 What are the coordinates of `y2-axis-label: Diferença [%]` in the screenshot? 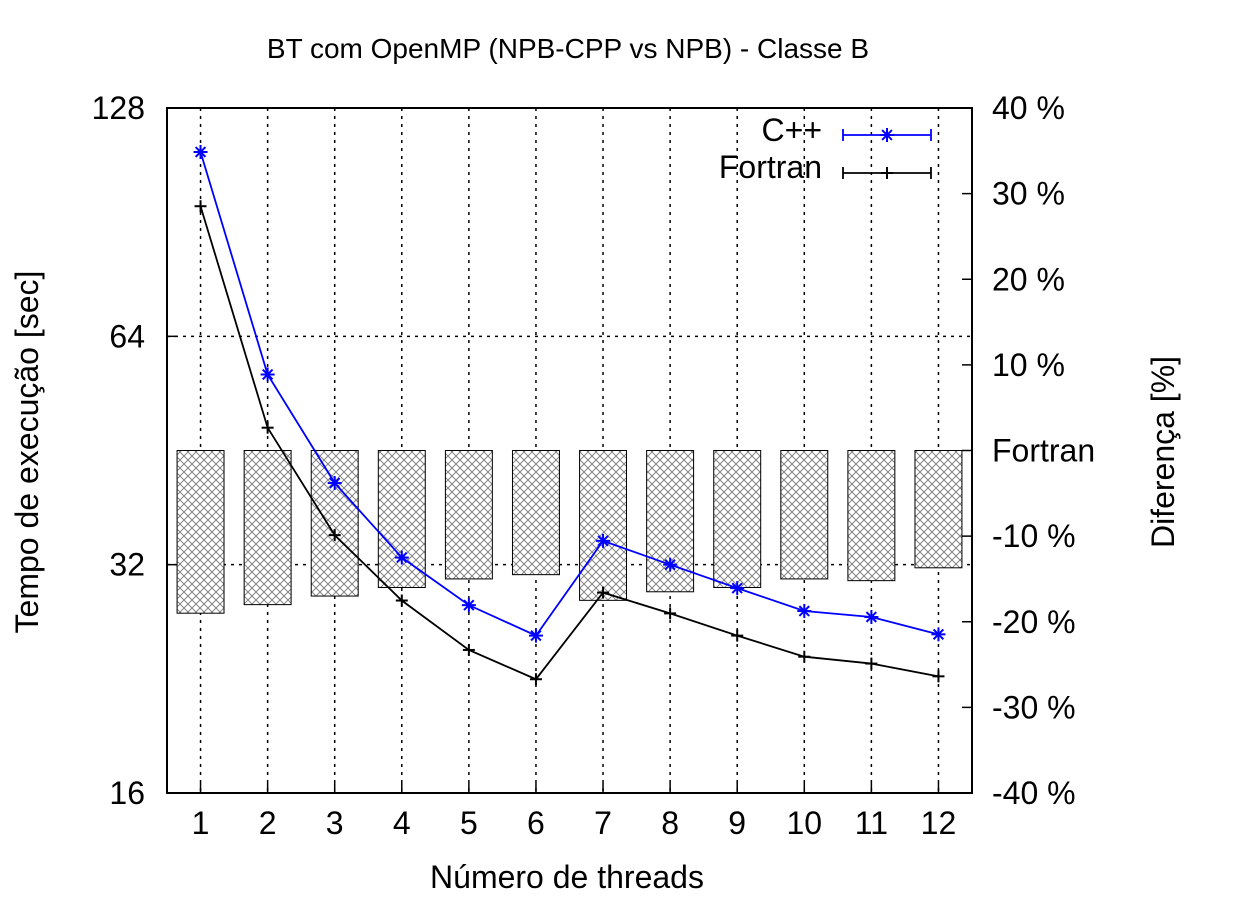 It's located at (1163, 452).